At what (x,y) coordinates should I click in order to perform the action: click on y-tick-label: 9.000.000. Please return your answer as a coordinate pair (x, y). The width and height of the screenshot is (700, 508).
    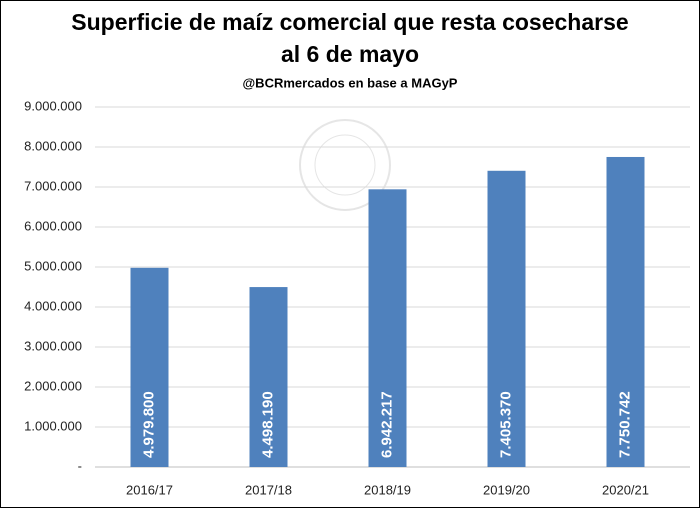
    Looking at the image, I should click on (53, 105).